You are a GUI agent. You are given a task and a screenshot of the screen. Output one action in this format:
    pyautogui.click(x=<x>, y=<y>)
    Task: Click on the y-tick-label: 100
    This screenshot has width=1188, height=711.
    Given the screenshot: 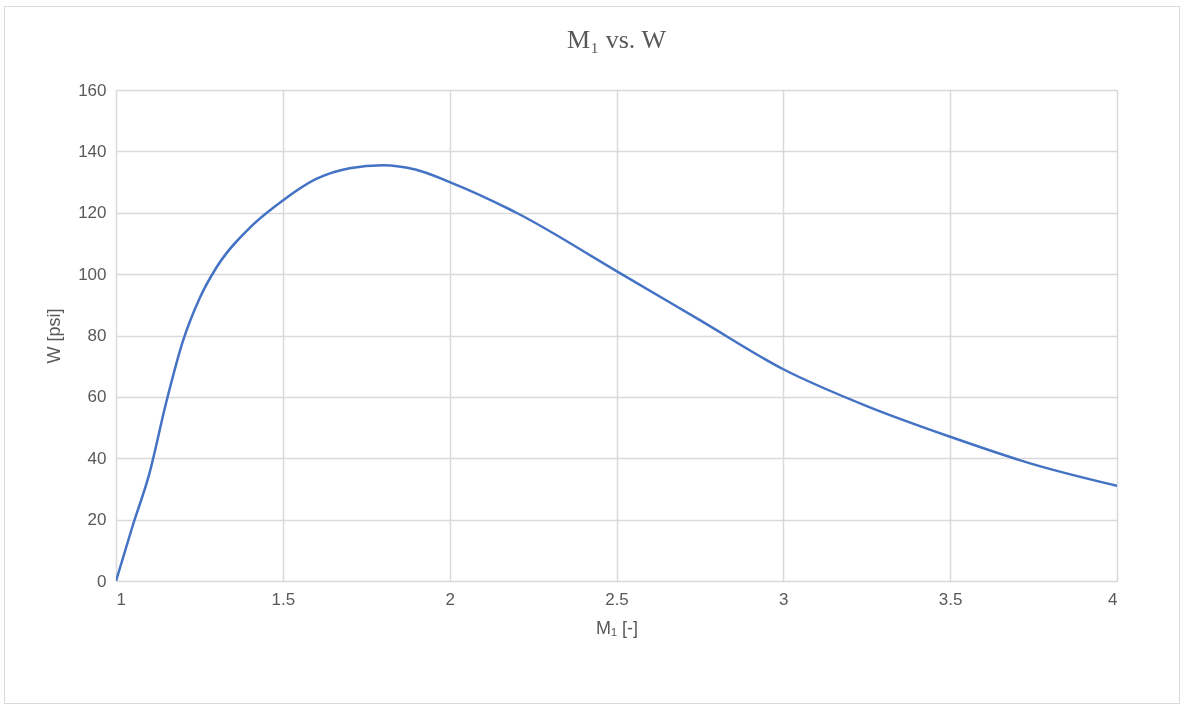 What is the action you would take?
    pyautogui.click(x=92, y=274)
    